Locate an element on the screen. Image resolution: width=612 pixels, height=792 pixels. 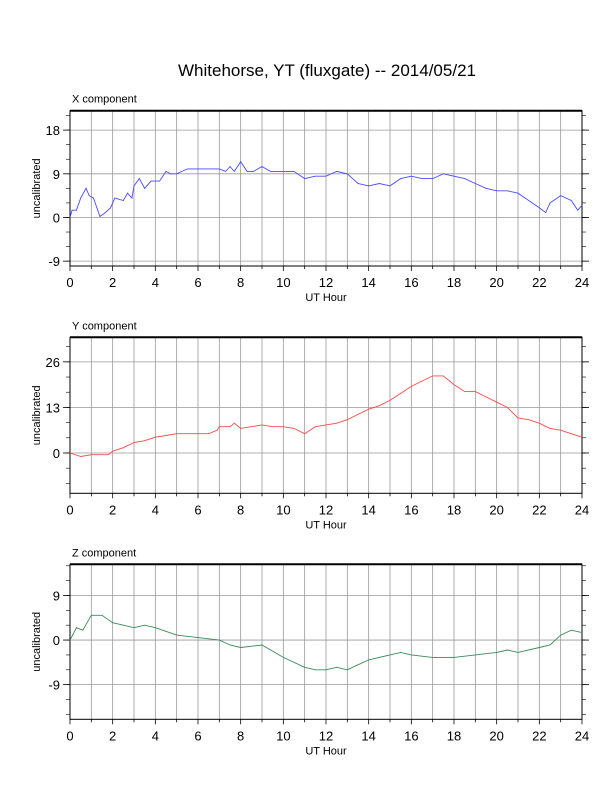
panel-title: Y component is located at coordinates (104, 326).